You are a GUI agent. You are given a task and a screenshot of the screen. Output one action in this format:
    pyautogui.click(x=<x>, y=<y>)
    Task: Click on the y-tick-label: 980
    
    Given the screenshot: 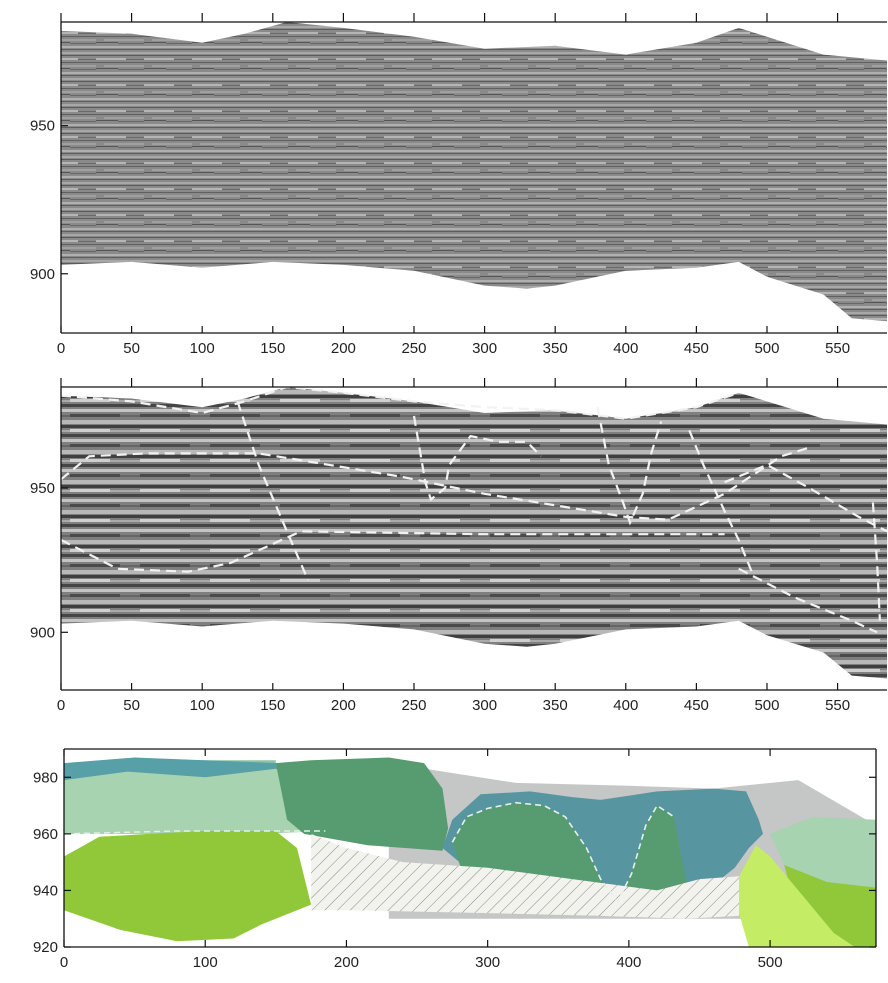 What is the action you would take?
    pyautogui.click(x=45, y=777)
    